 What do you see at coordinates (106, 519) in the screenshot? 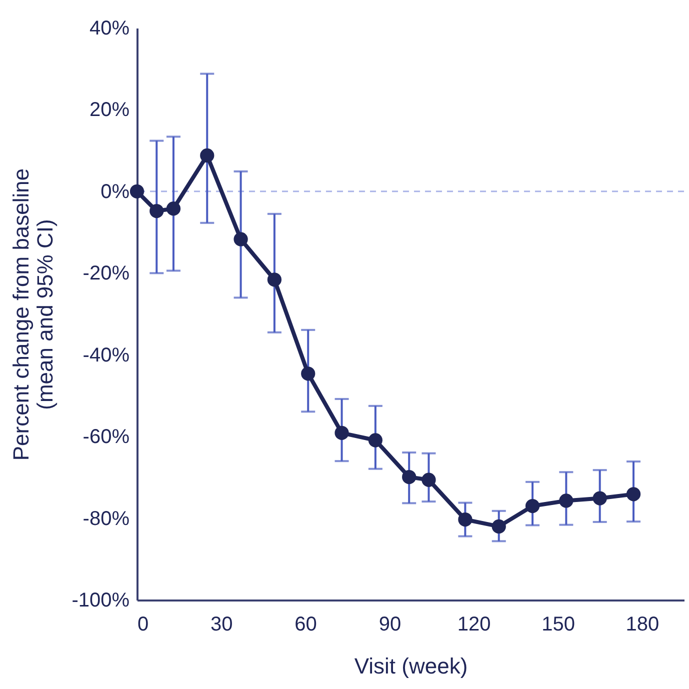
I see `y-tick-label: -80%` at bounding box center [106, 519].